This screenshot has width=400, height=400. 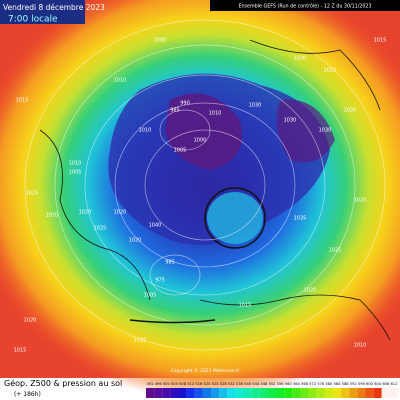 What do you see at coordinates (175, 384) in the screenshot?
I see `legend-label: 504` at bounding box center [175, 384].